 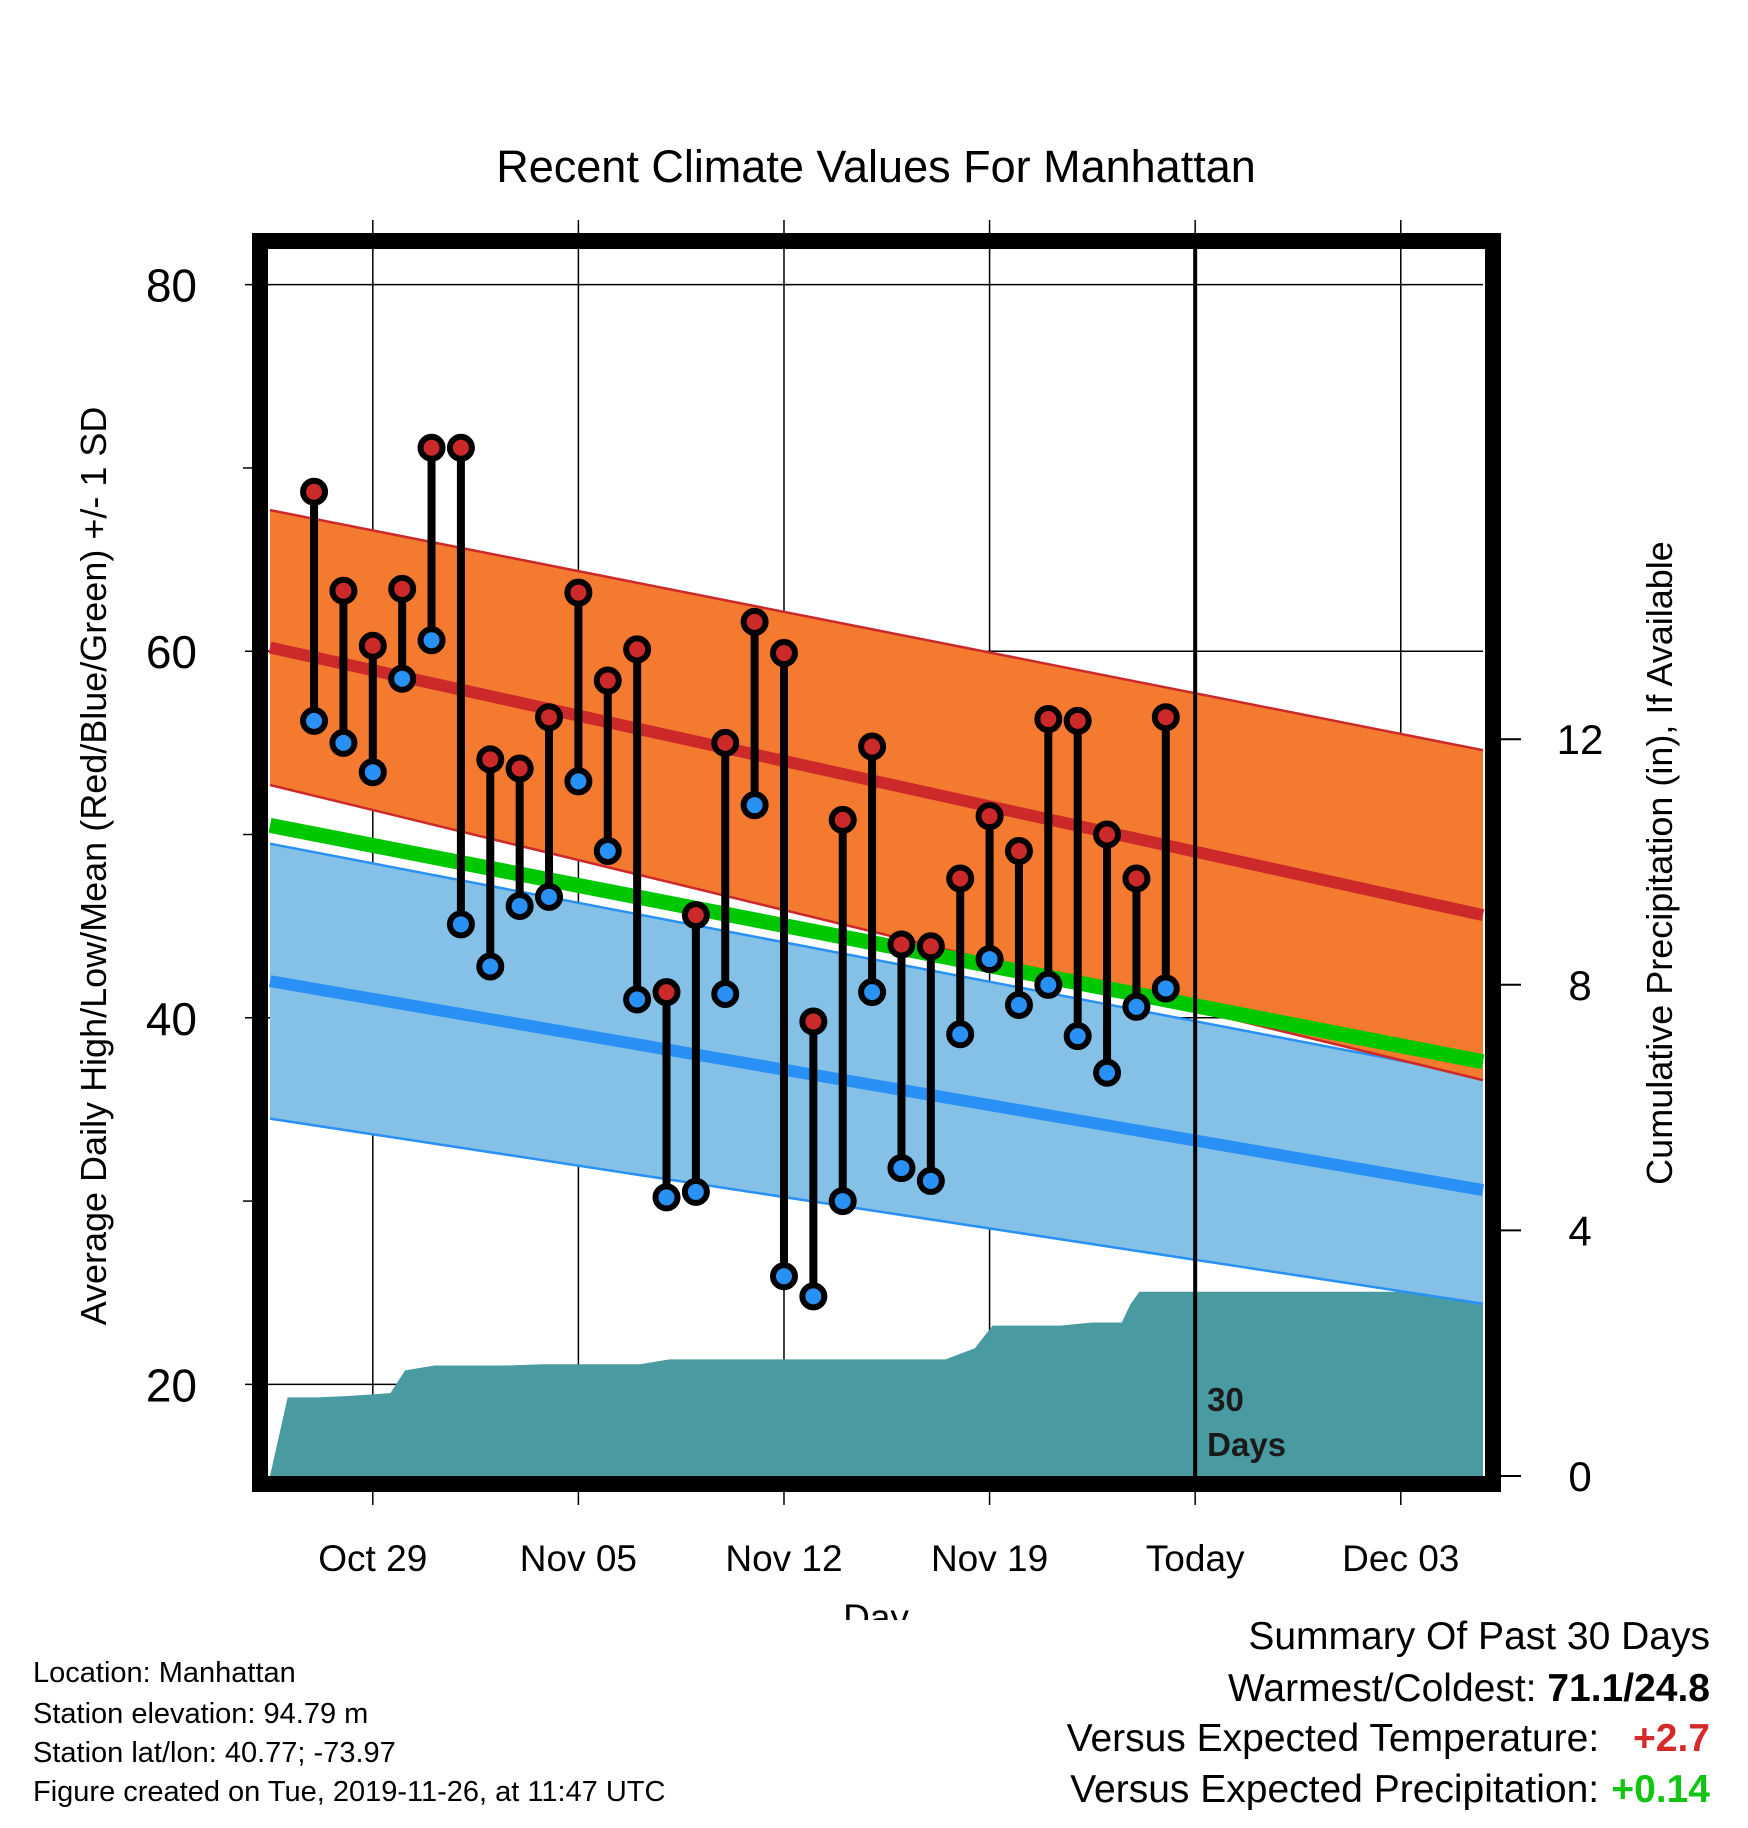 What do you see at coordinates (1671, 1738) in the screenshot?
I see `temperature-anomaly-value: +2.7` at bounding box center [1671, 1738].